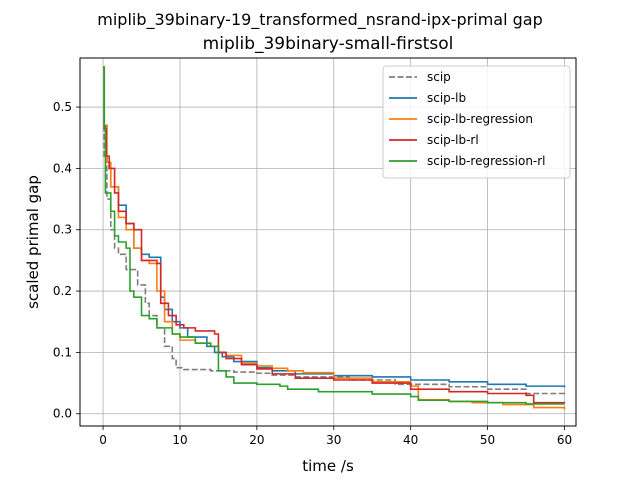 Image resolution: width=640 pixels, height=484 pixels. I want to click on y-tick-label: 0.0, so click(62, 414).